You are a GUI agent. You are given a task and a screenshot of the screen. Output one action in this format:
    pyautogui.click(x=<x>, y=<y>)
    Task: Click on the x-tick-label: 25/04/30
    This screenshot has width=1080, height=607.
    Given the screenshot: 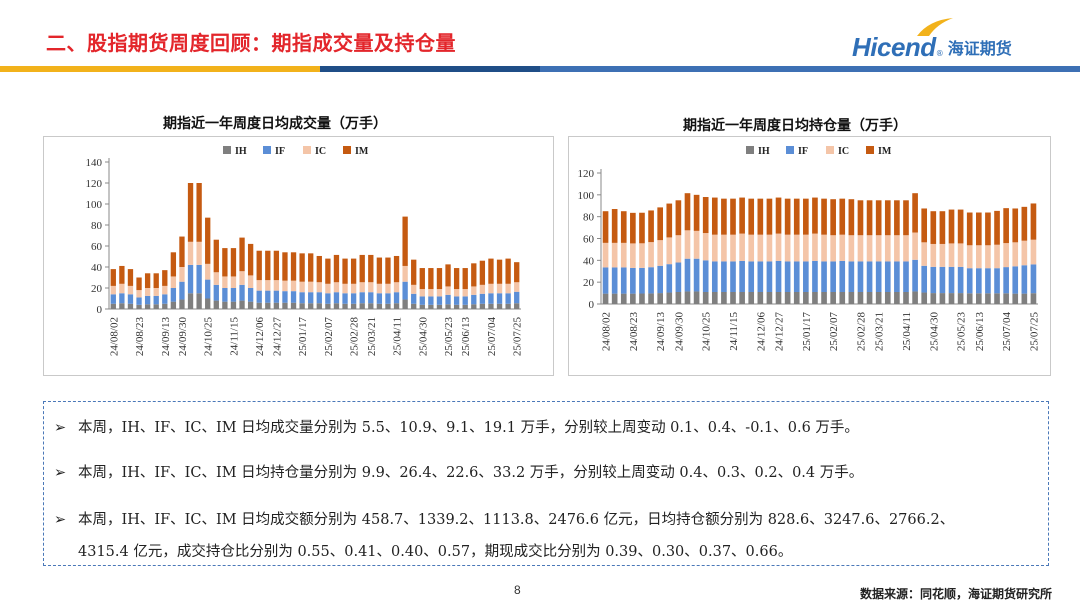 What is the action you would take?
    pyautogui.click(x=934, y=332)
    